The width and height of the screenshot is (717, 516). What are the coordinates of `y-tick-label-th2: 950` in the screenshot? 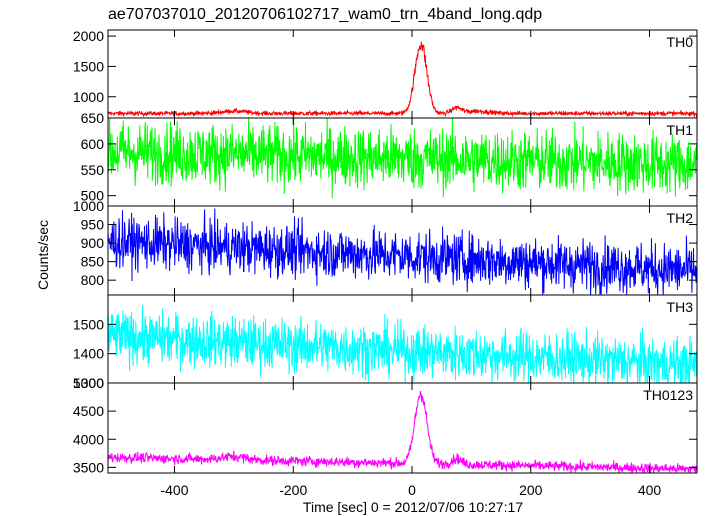 It's located at (93, 225).